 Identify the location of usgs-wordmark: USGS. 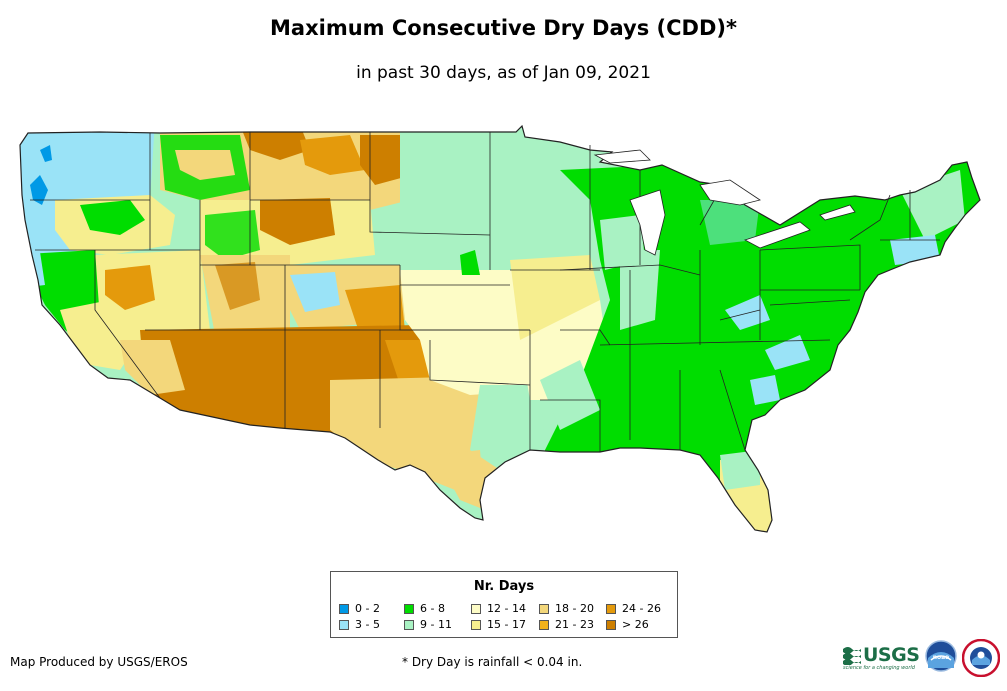
(891, 655).